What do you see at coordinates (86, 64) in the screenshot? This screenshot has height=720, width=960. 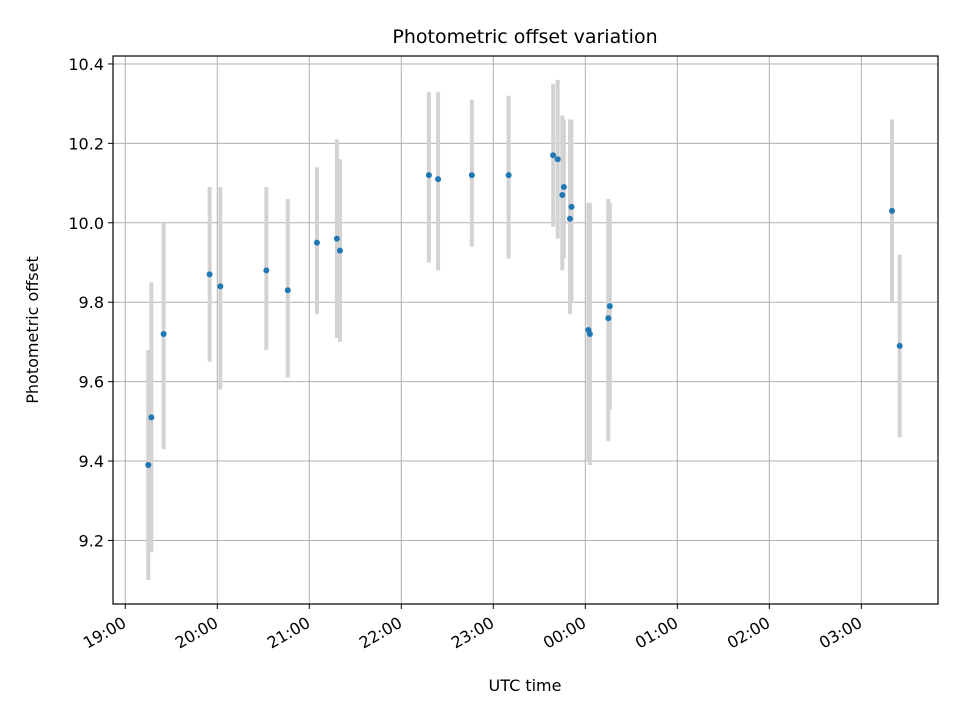 I see `y-tick-label: 10.4` at bounding box center [86, 64].